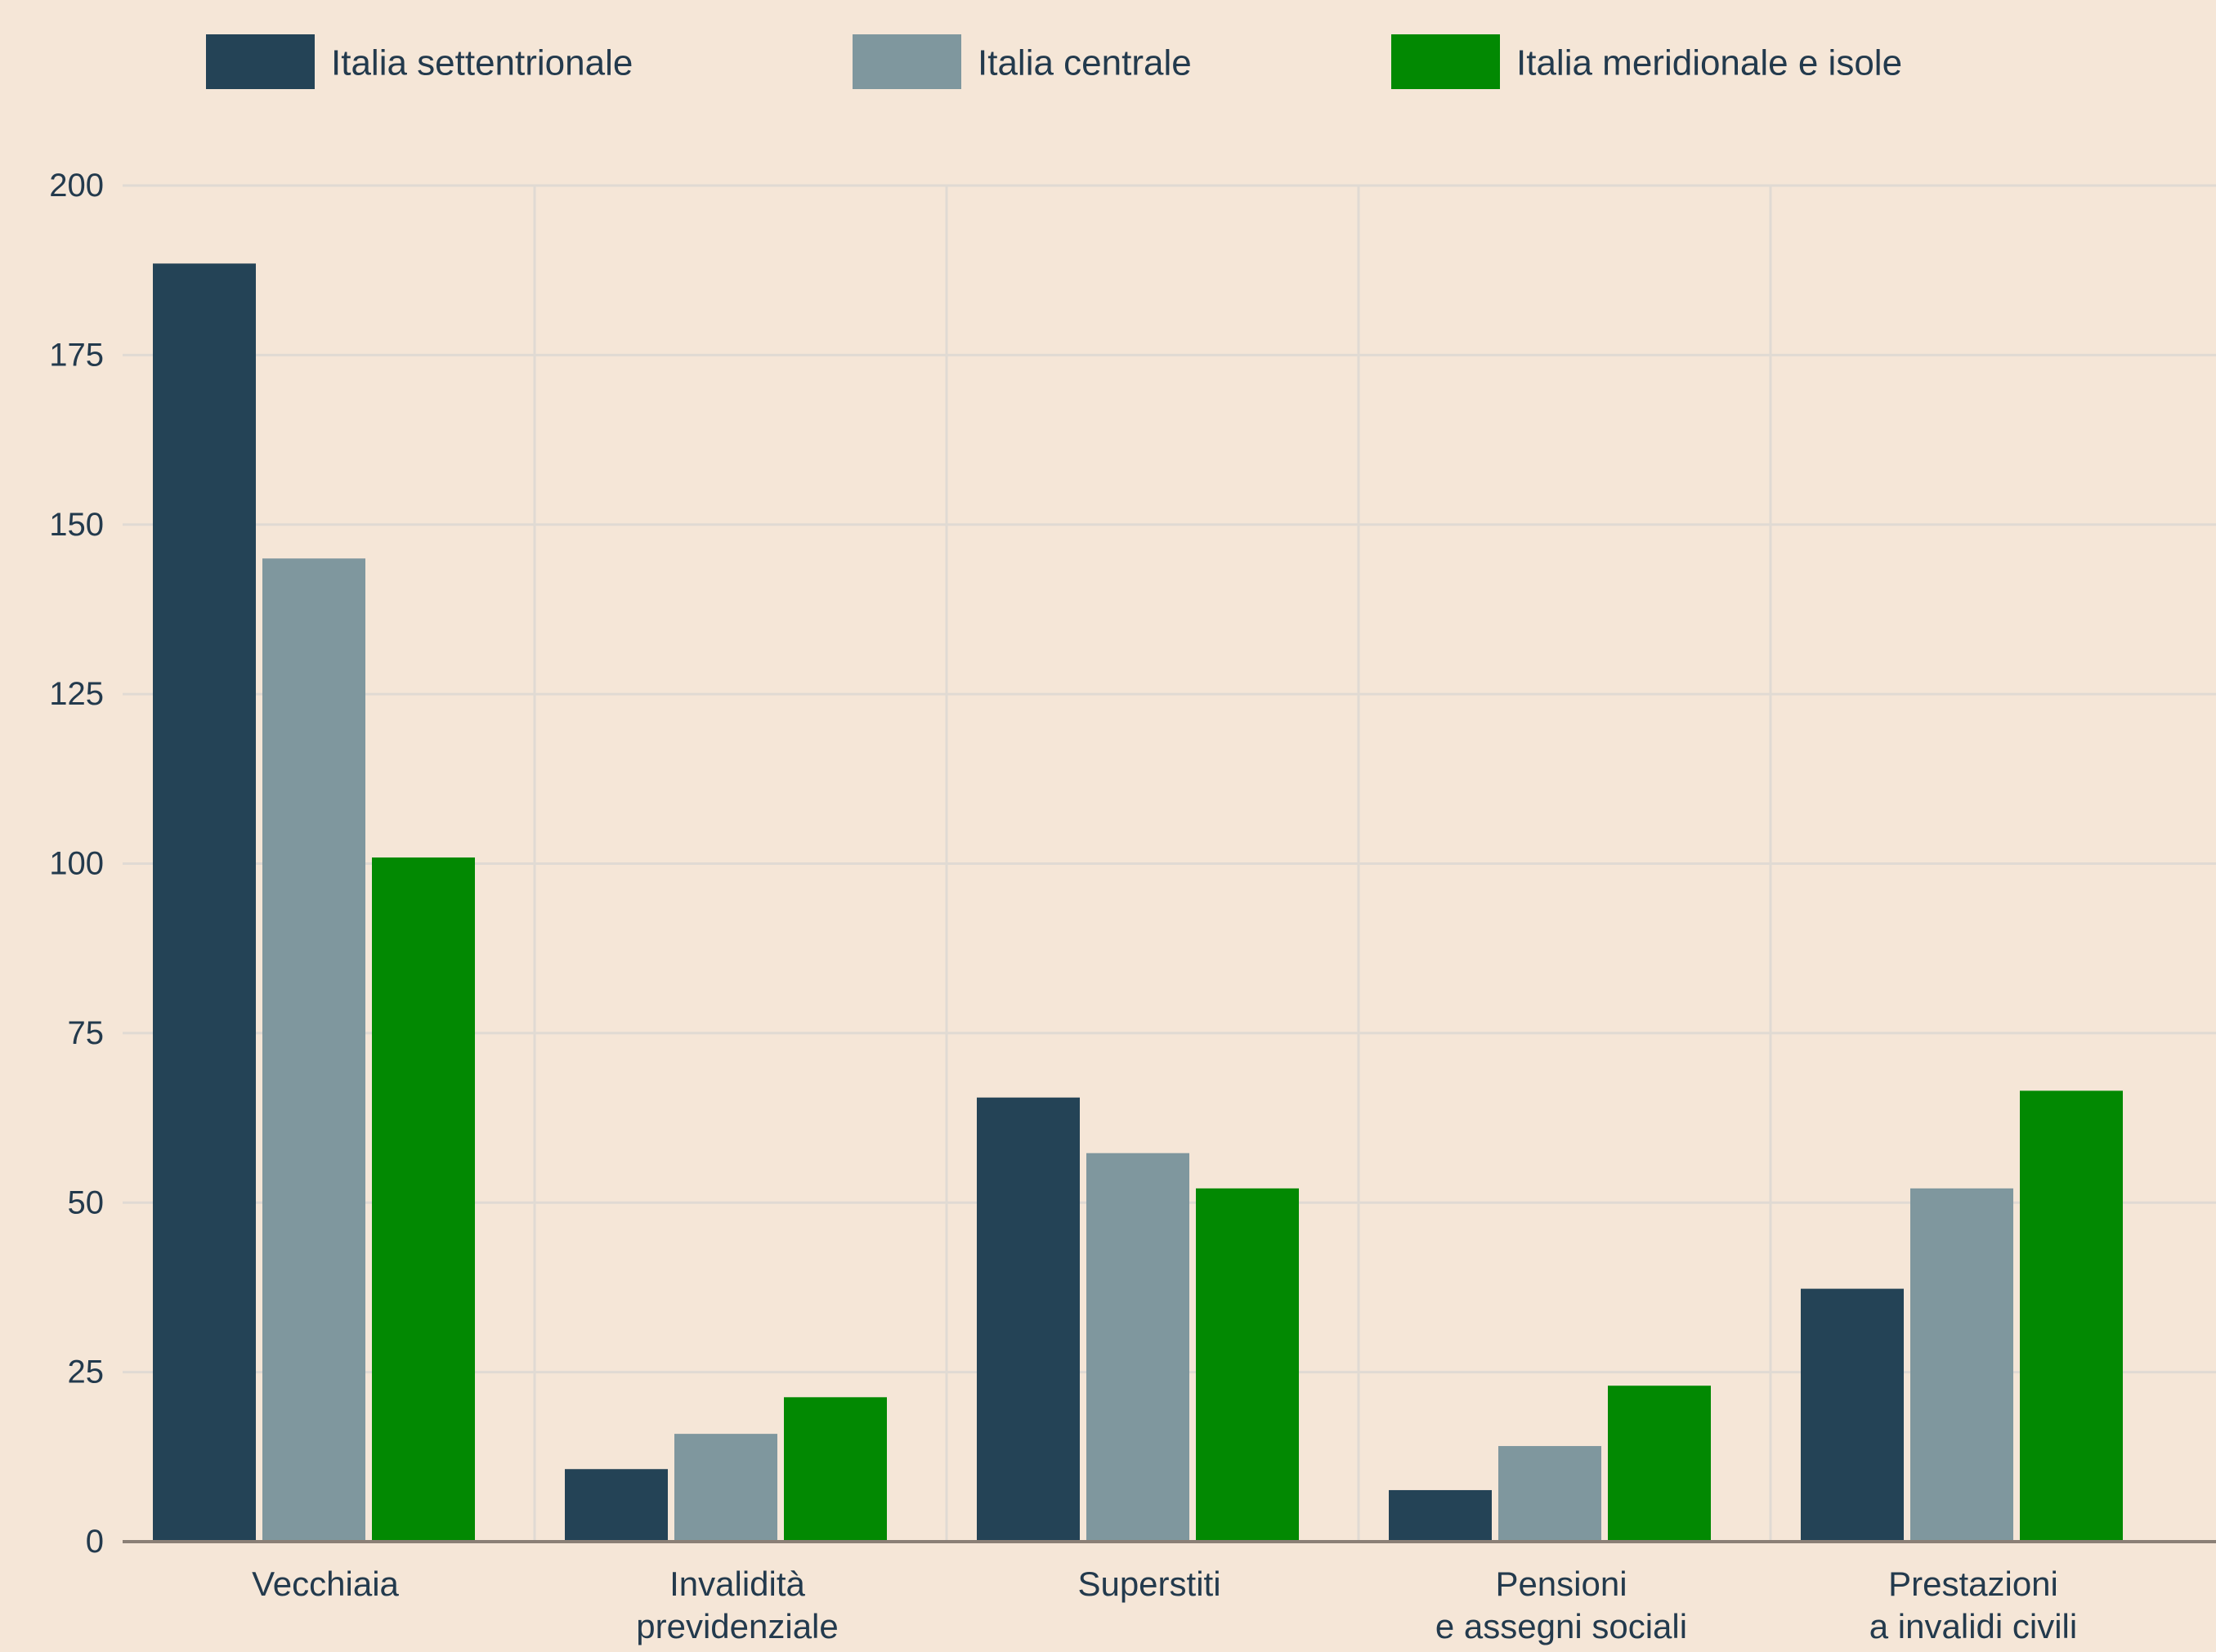 The image size is (2216, 1652). I want to click on bar: Italia settentrionale: 188.5, so click(204, 903).